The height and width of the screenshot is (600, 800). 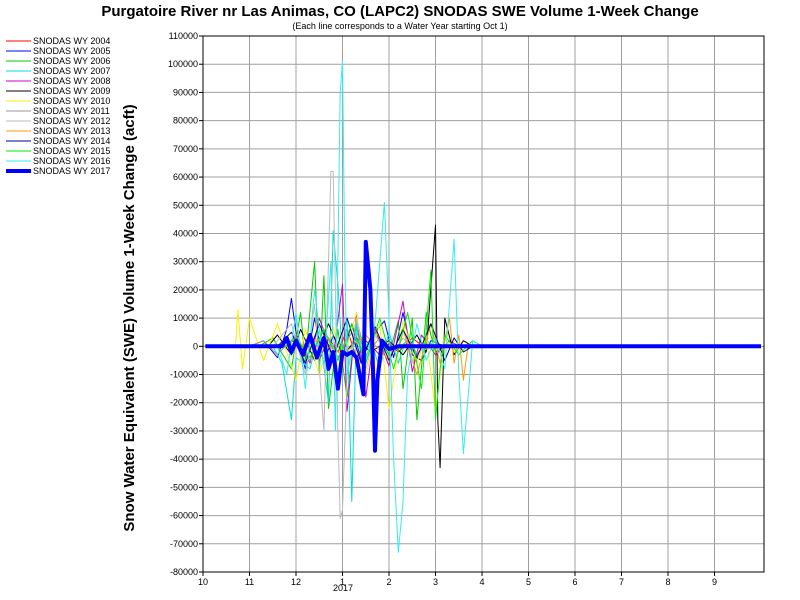 I want to click on x-tick-label: 10, so click(x=203, y=582).